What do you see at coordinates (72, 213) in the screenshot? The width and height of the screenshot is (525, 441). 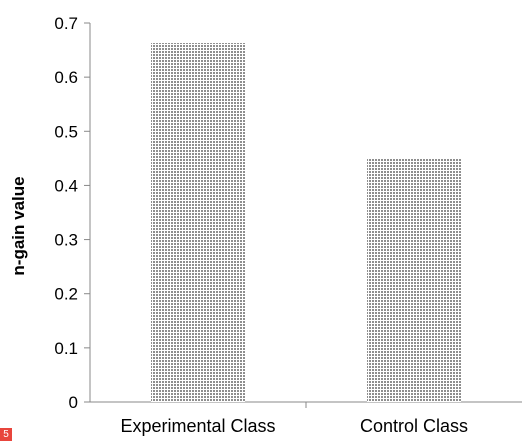 I see `y-ticks: 0 0.1 0.2 0.3 0.4 0.5 0.6 0.7` at bounding box center [72, 213].